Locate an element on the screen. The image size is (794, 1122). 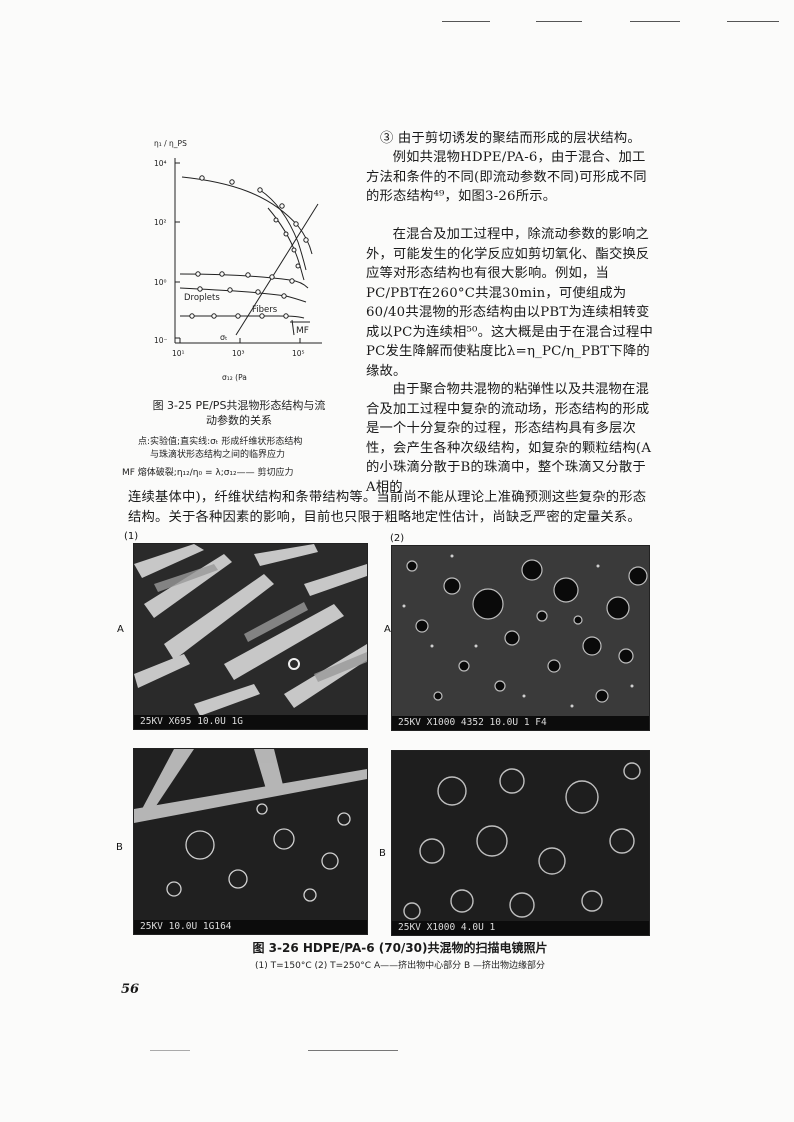
figure-3-25-caption: 图 3-25 PE/PS共混物形态结构与流 动参数的关系 is located at coordinates (239, 413).